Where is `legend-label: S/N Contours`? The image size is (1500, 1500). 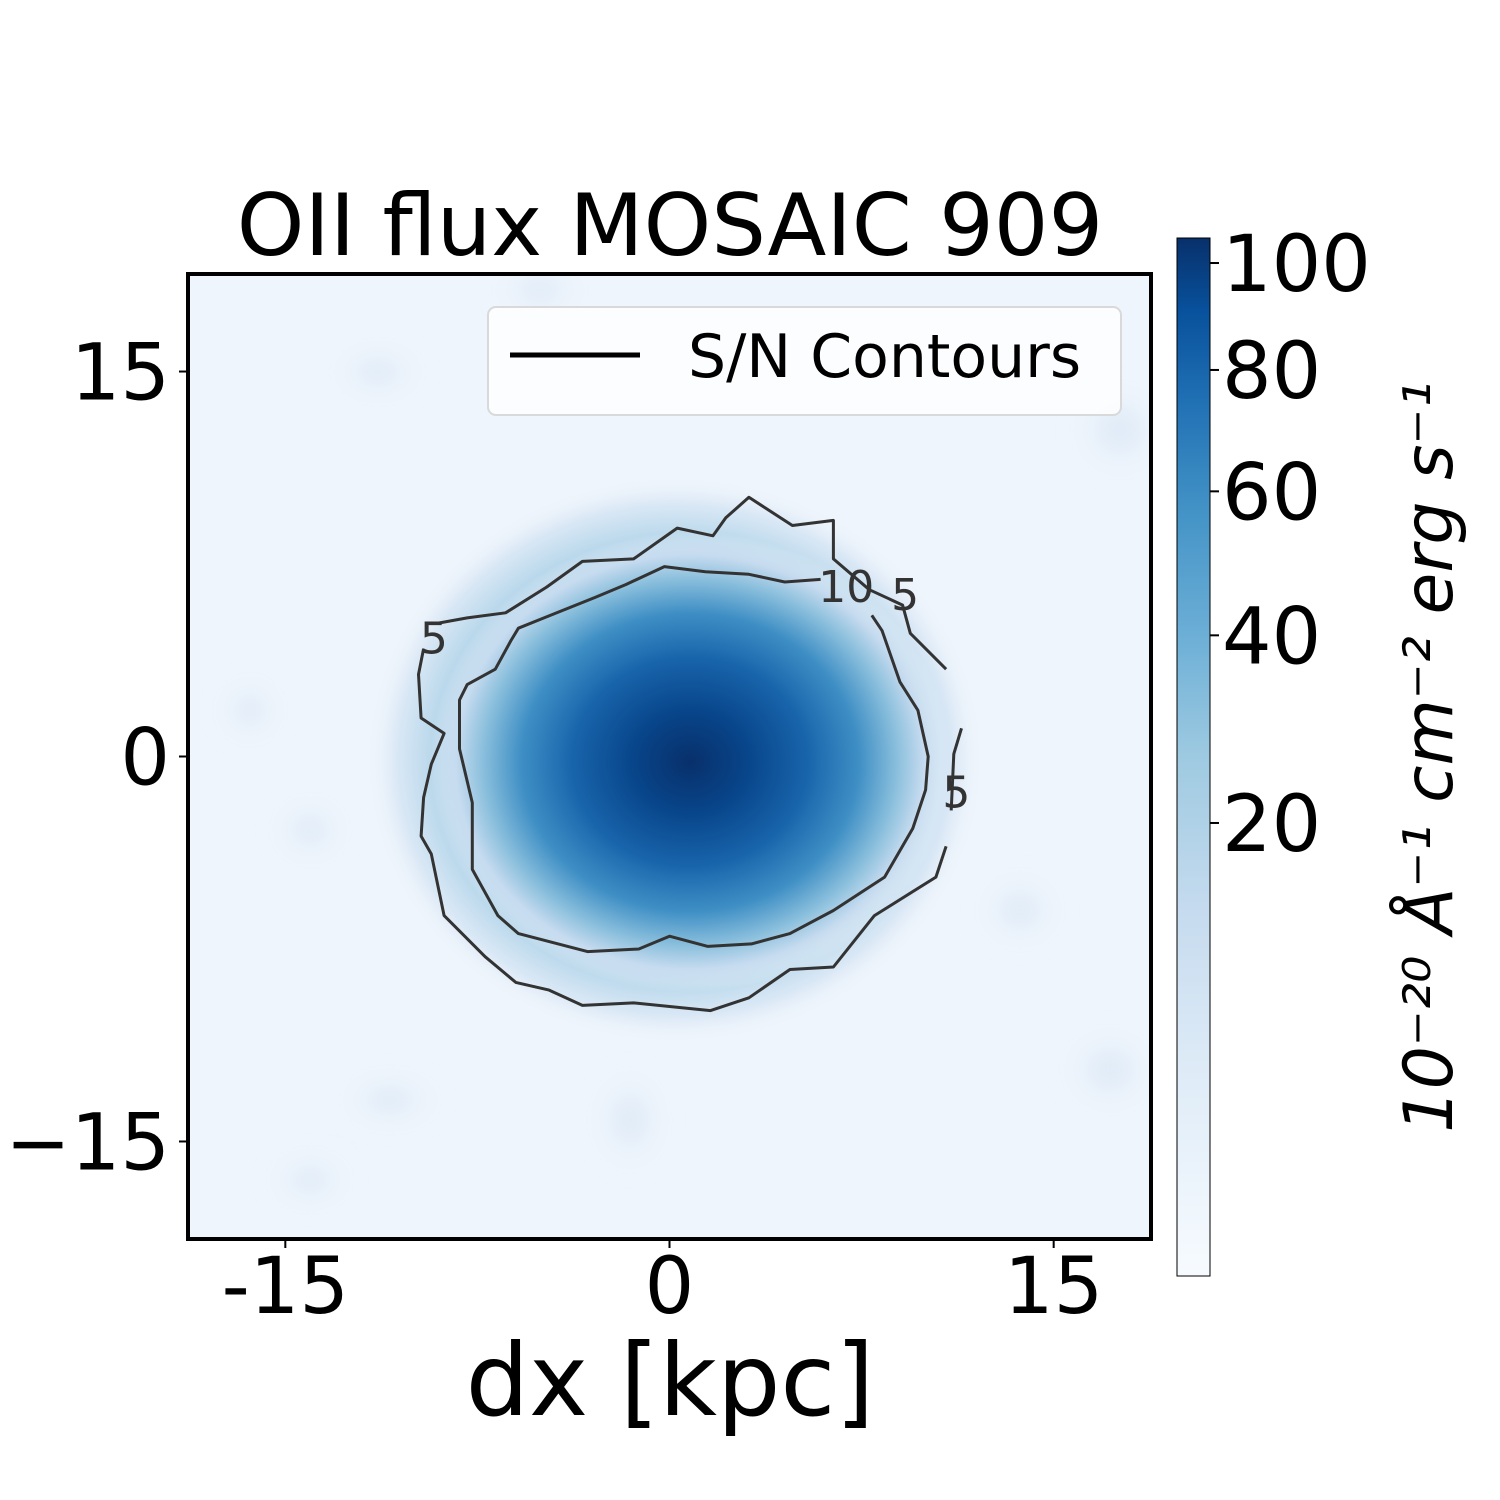 legend-label: S/N Contours is located at coordinates (884, 357).